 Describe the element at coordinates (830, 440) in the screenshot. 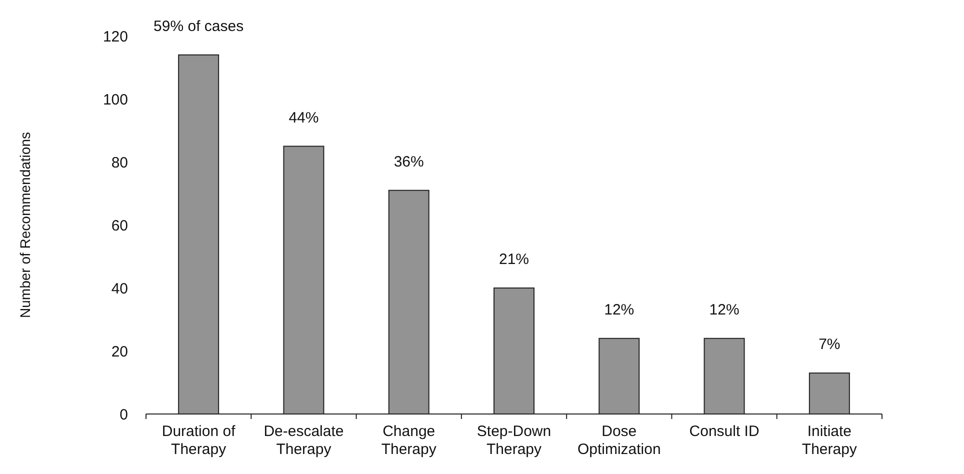

I see `x-tick-label: Initiate Therapy` at that location.